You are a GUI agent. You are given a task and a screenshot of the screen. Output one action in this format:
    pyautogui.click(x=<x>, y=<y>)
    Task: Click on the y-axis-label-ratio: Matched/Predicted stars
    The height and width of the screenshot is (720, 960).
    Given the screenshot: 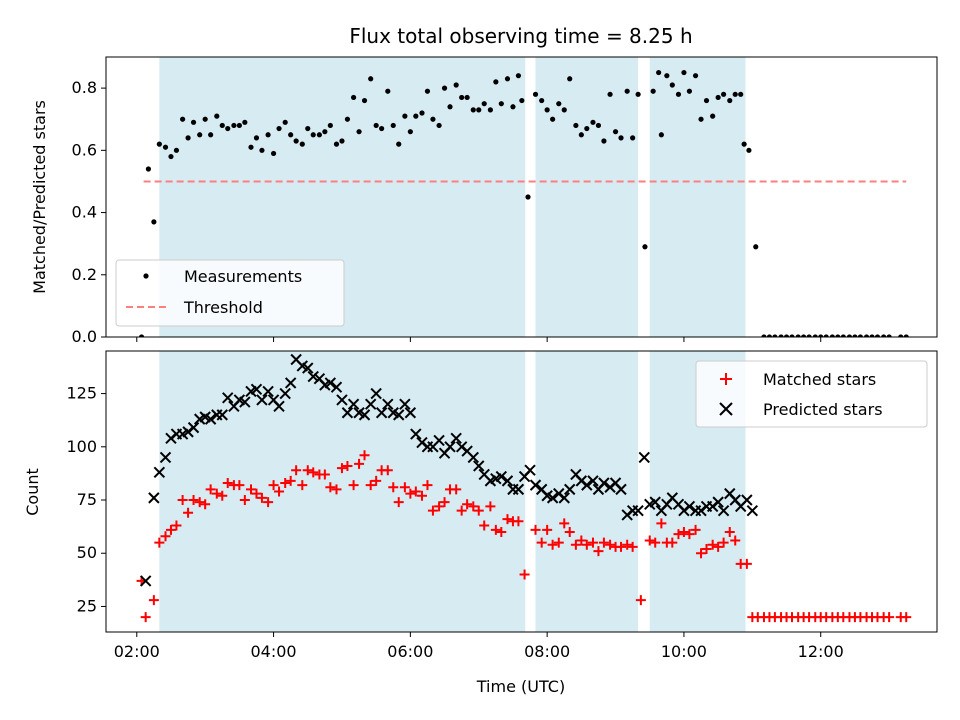 What is the action you would take?
    pyautogui.click(x=39, y=197)
    